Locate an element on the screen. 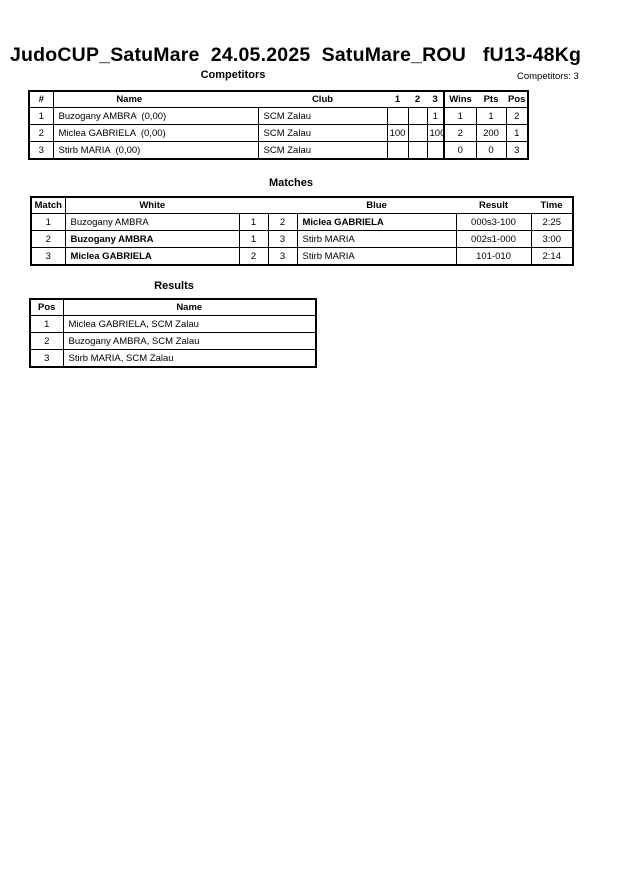 The image size is (630, 891). competitor-number: 2 is located at coordinates (41, 133).